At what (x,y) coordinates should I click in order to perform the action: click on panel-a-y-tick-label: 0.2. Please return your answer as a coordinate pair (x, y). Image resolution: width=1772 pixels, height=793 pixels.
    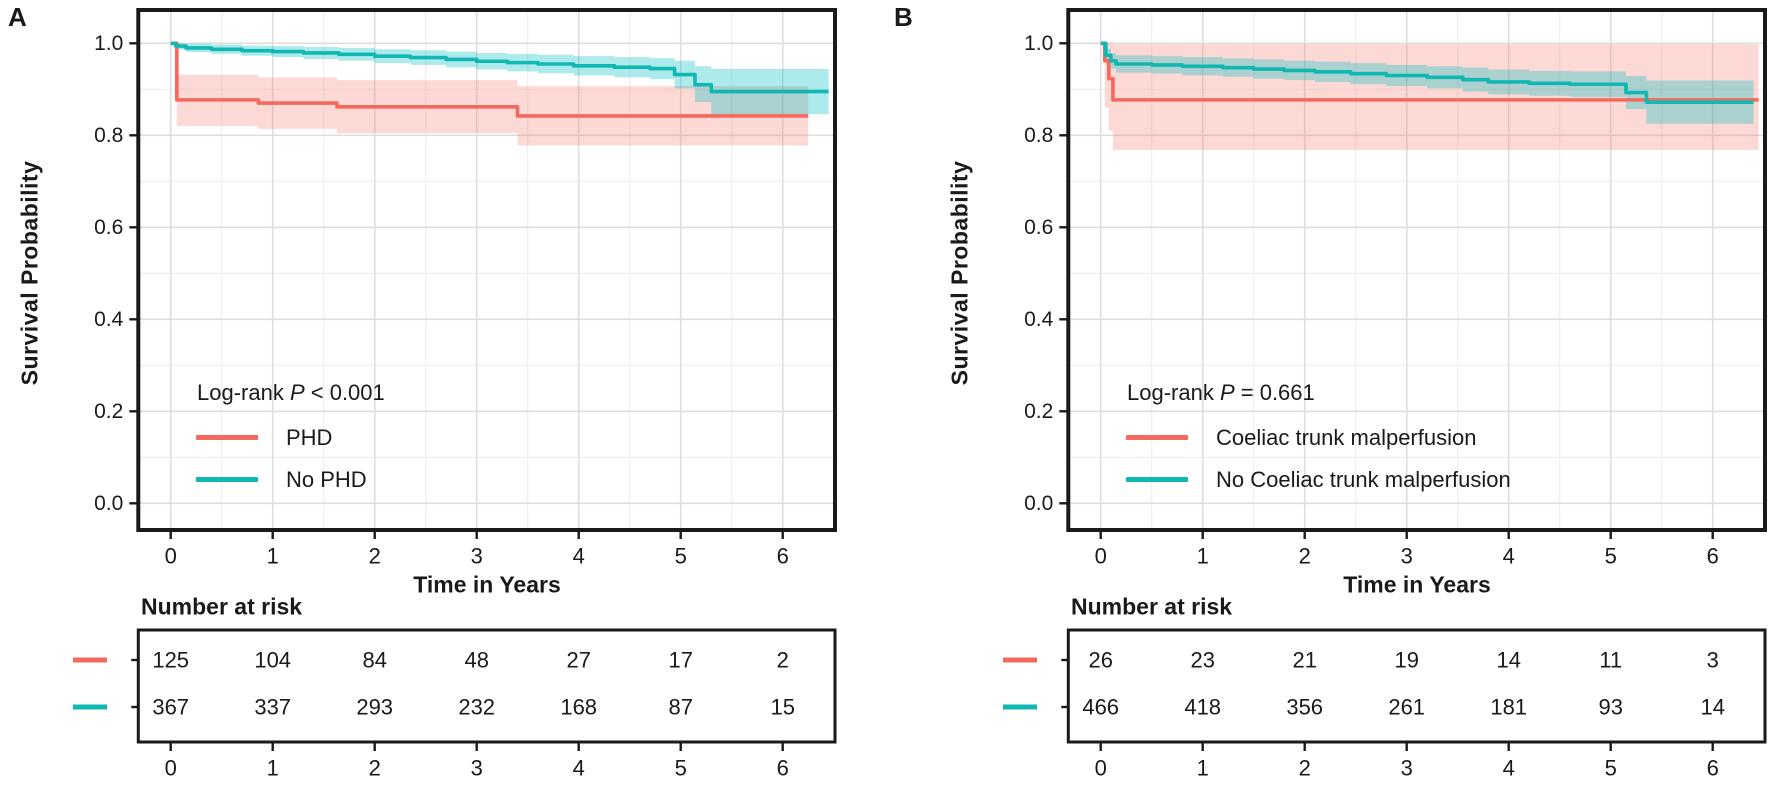
    Looking at the image, I should click on (108, 411).